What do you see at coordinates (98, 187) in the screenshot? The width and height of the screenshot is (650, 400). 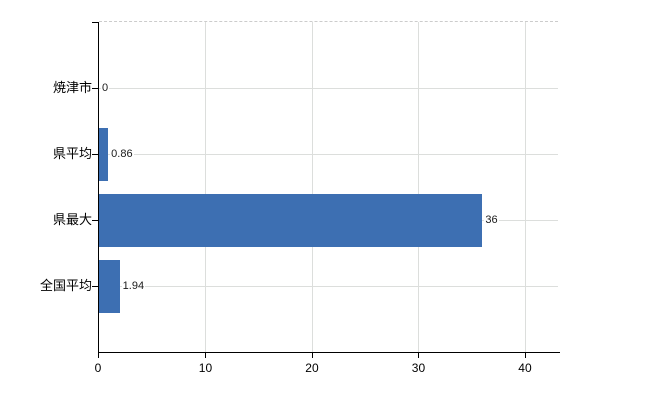 I see `y-axis-line` at bounding box center [98, 187].